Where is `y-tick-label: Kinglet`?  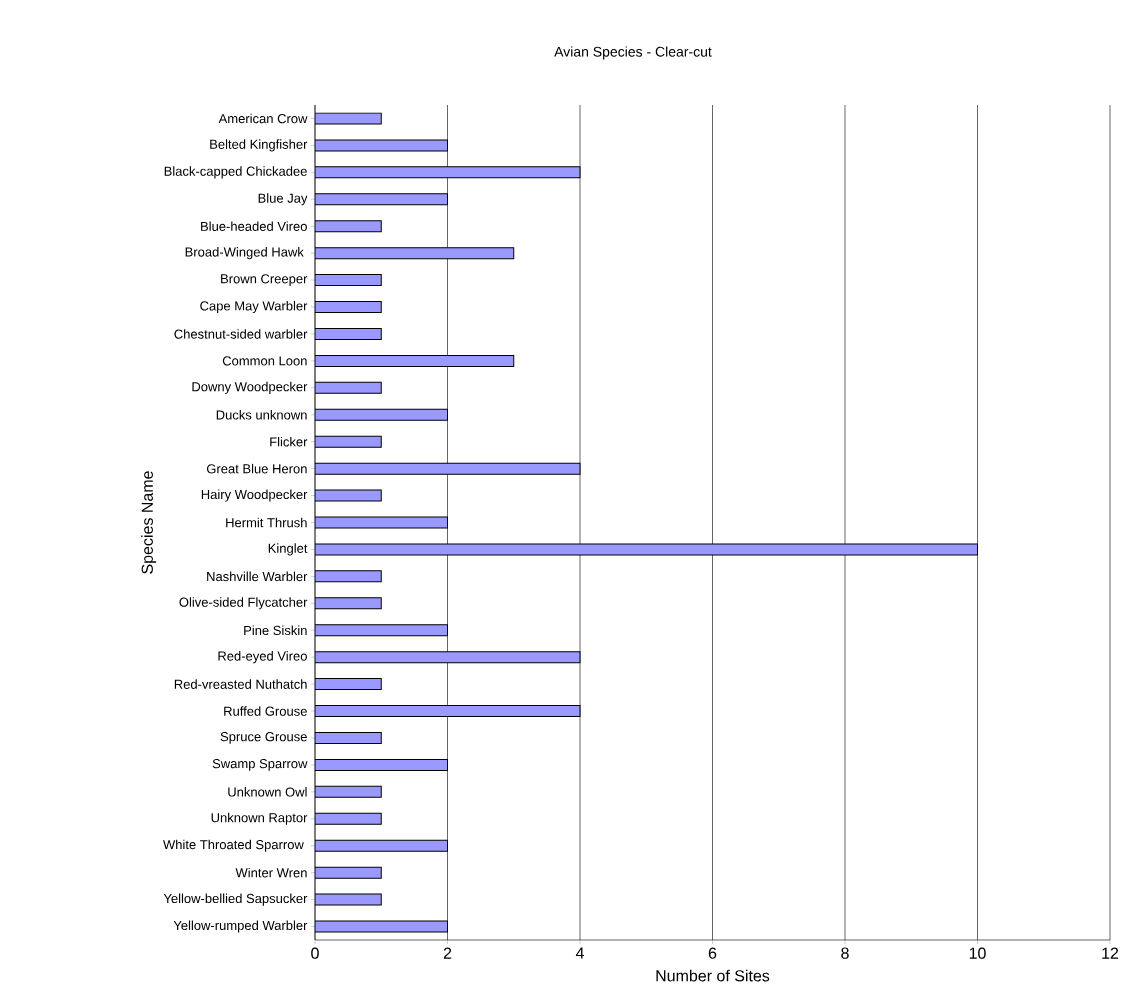
y-tick-label: Kinglet is located at coordinates (288, 549).